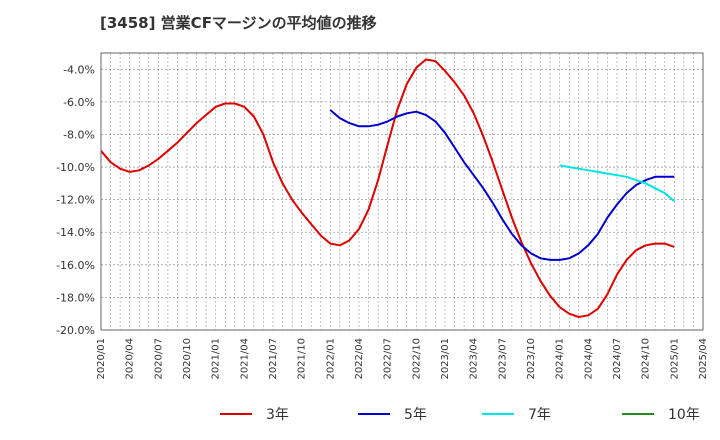 The image size is (720, 440). Describe the element at coordinates (101, 359) in the screenshot. I see `x-tick-label: 2020/01` at that location.